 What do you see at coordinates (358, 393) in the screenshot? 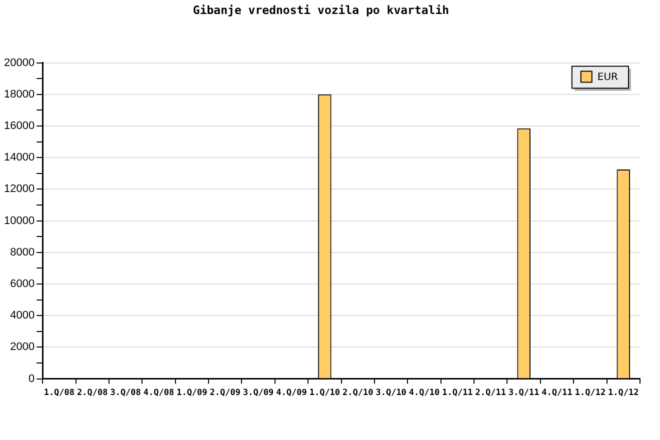
I see `x-tick-label: 2.Q/10` at bounding box center [358, 393].